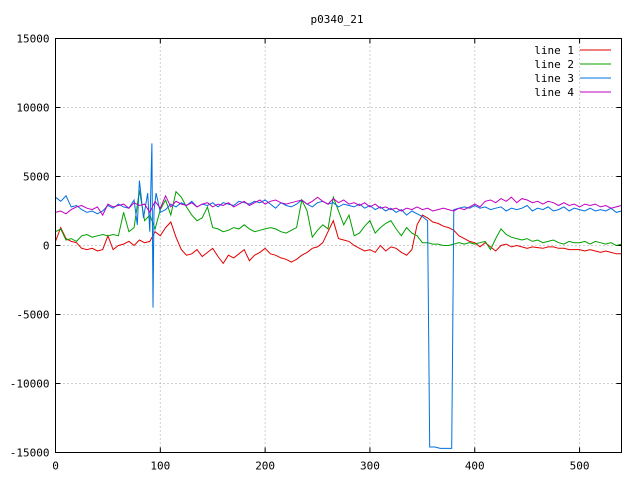 Image resolution: width=640 pixels, height=480 pixels. I want to click on chart-title: p0340_21, so click(337, 19).